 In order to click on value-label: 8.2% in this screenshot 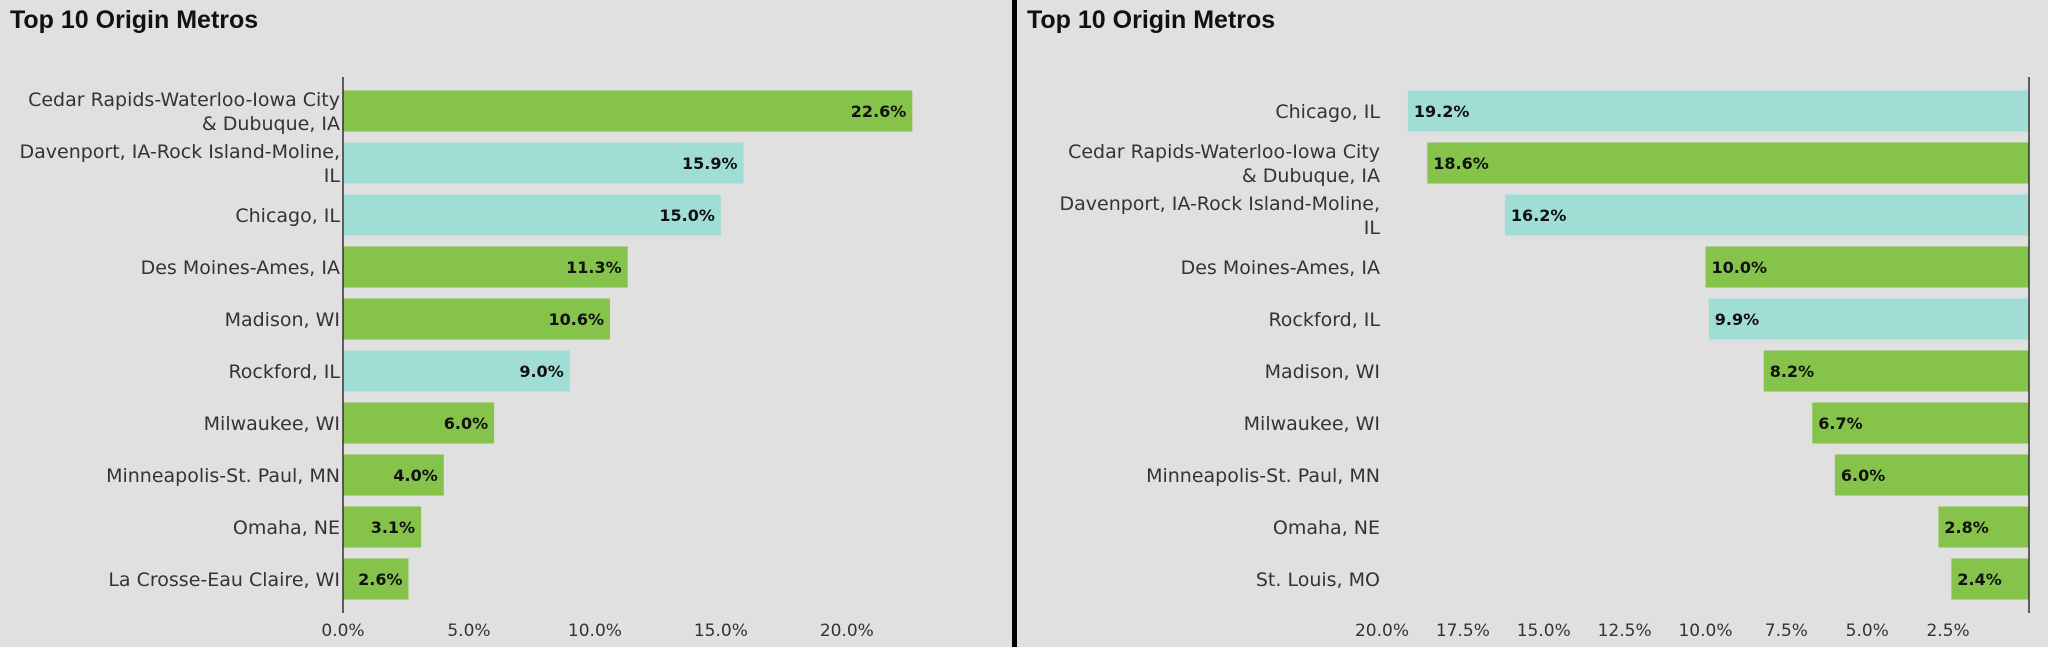, I will do `click(1792, 371)`.